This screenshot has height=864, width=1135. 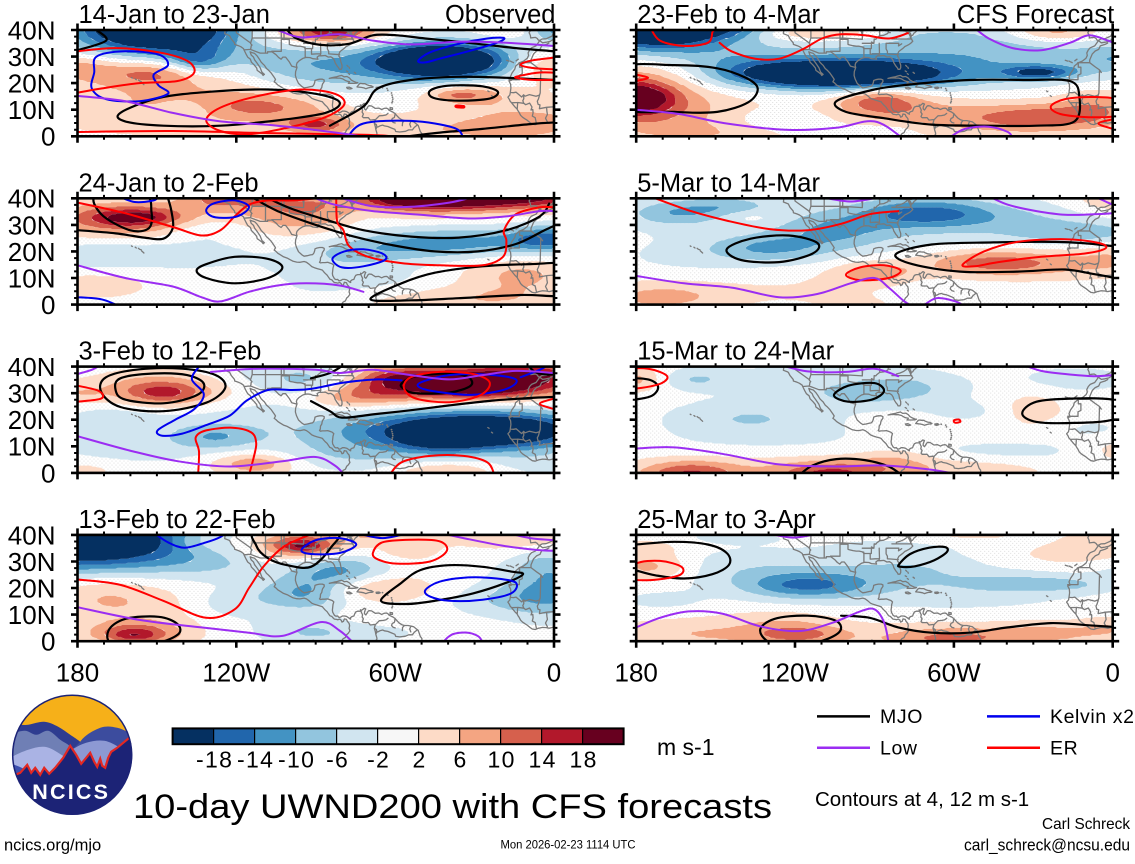 What do you see at coordinates (169, 183) in the screenshot?
I see `svg-text: 24-Jan to 2-Feb` at bounding box center [169, 183].